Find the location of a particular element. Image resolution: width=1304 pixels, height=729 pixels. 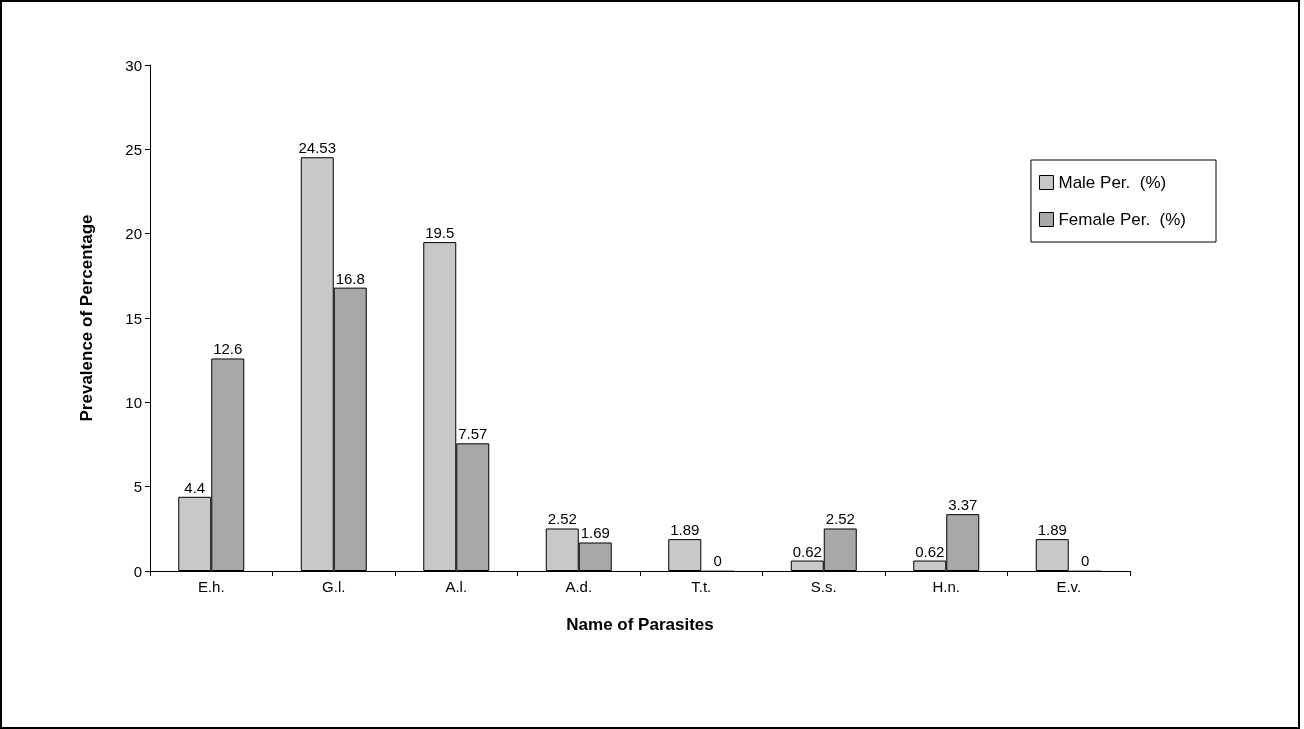

data-label: 24.53 is located at coordinates (317, 148).